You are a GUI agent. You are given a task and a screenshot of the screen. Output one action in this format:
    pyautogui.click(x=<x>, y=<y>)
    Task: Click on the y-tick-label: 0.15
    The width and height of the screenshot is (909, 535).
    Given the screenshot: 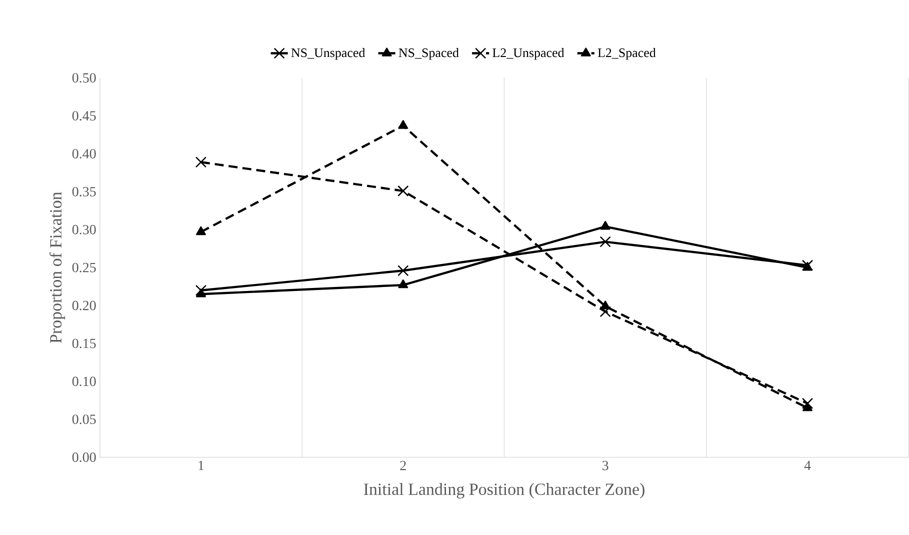 What is the action you would take?
    pyautogui.click(x=84, y=343)
    